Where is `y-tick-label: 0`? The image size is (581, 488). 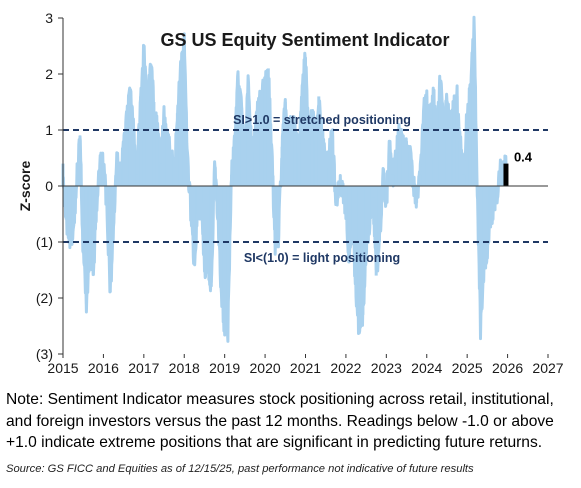 y-tick-label: 0 is located at coordinates (49, 186).